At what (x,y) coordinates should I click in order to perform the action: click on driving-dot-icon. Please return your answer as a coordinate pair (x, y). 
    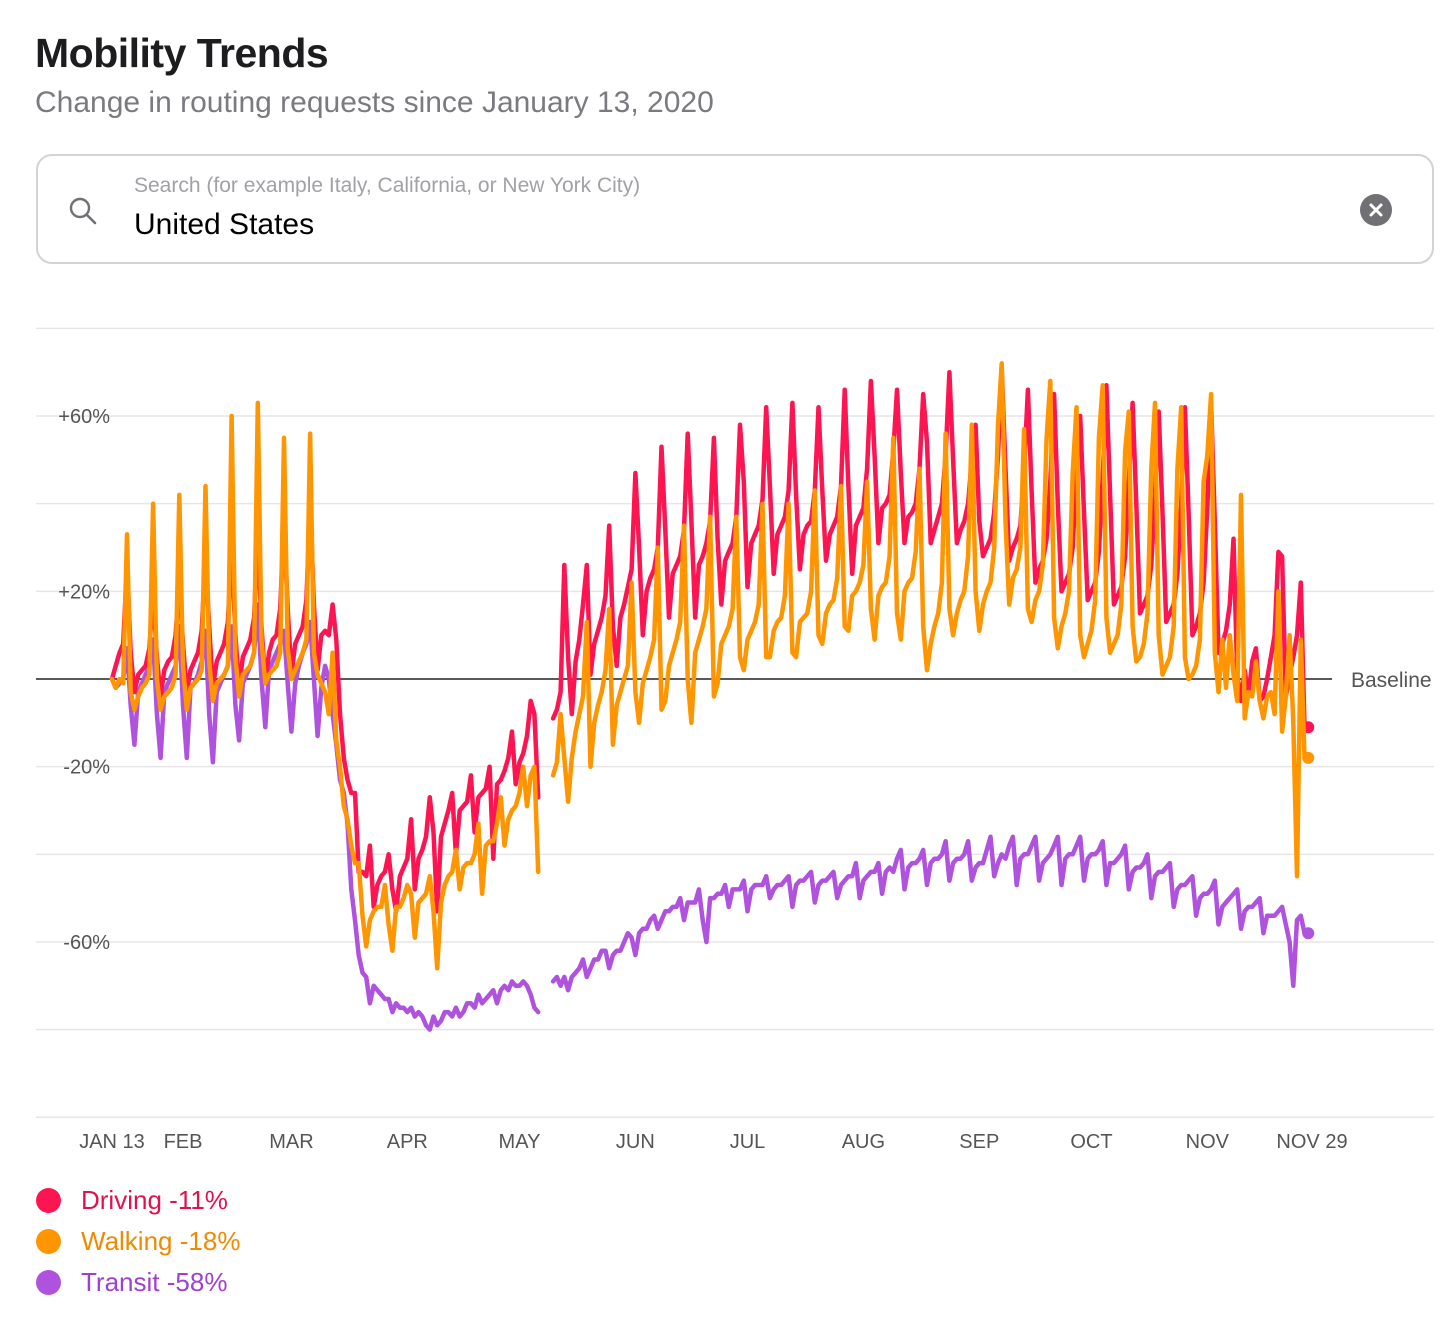
    Looking at the image, I should click on (48, 1200).